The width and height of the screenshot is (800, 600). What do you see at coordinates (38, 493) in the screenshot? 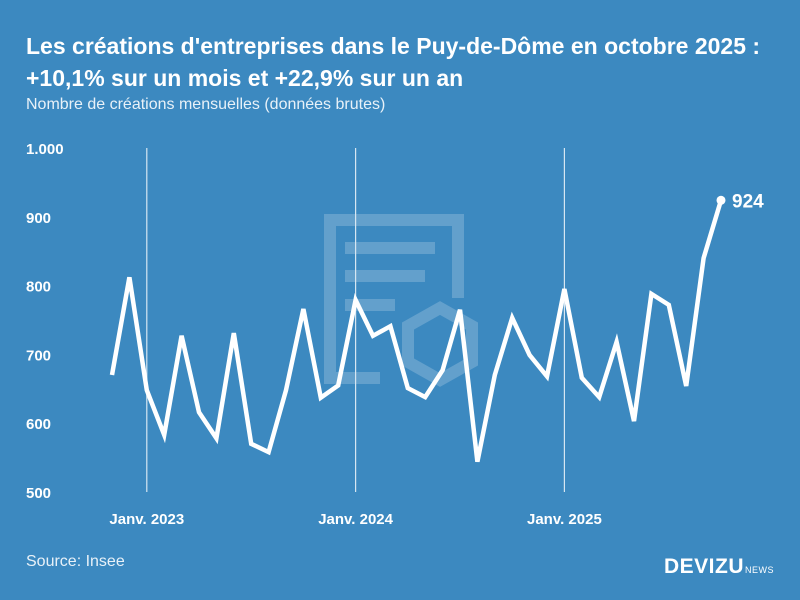
I see `y-tick-label: 500` at bounding box center [38, 493].